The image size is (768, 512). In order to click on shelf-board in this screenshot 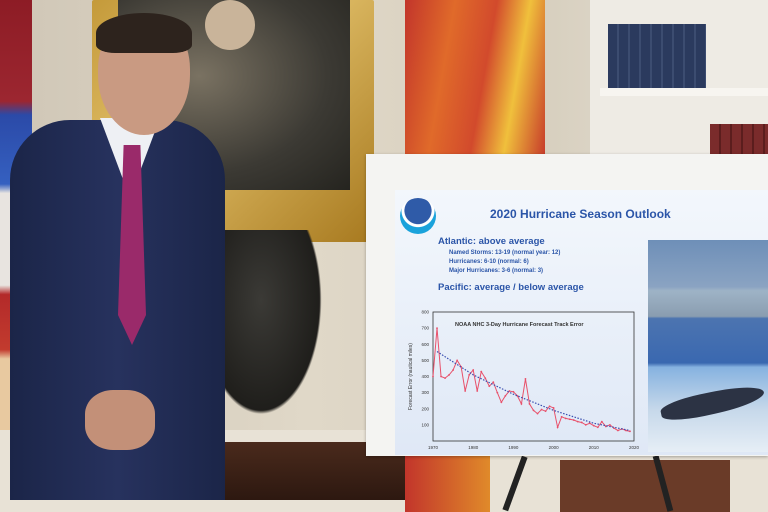, I will do `click(684, 92)`.